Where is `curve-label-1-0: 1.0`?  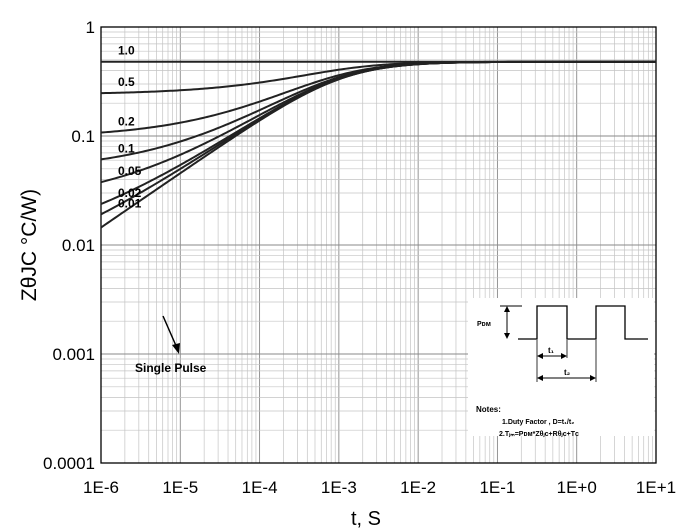 curve-label-1-0: 1.0 is located at coordinates (126, 51).